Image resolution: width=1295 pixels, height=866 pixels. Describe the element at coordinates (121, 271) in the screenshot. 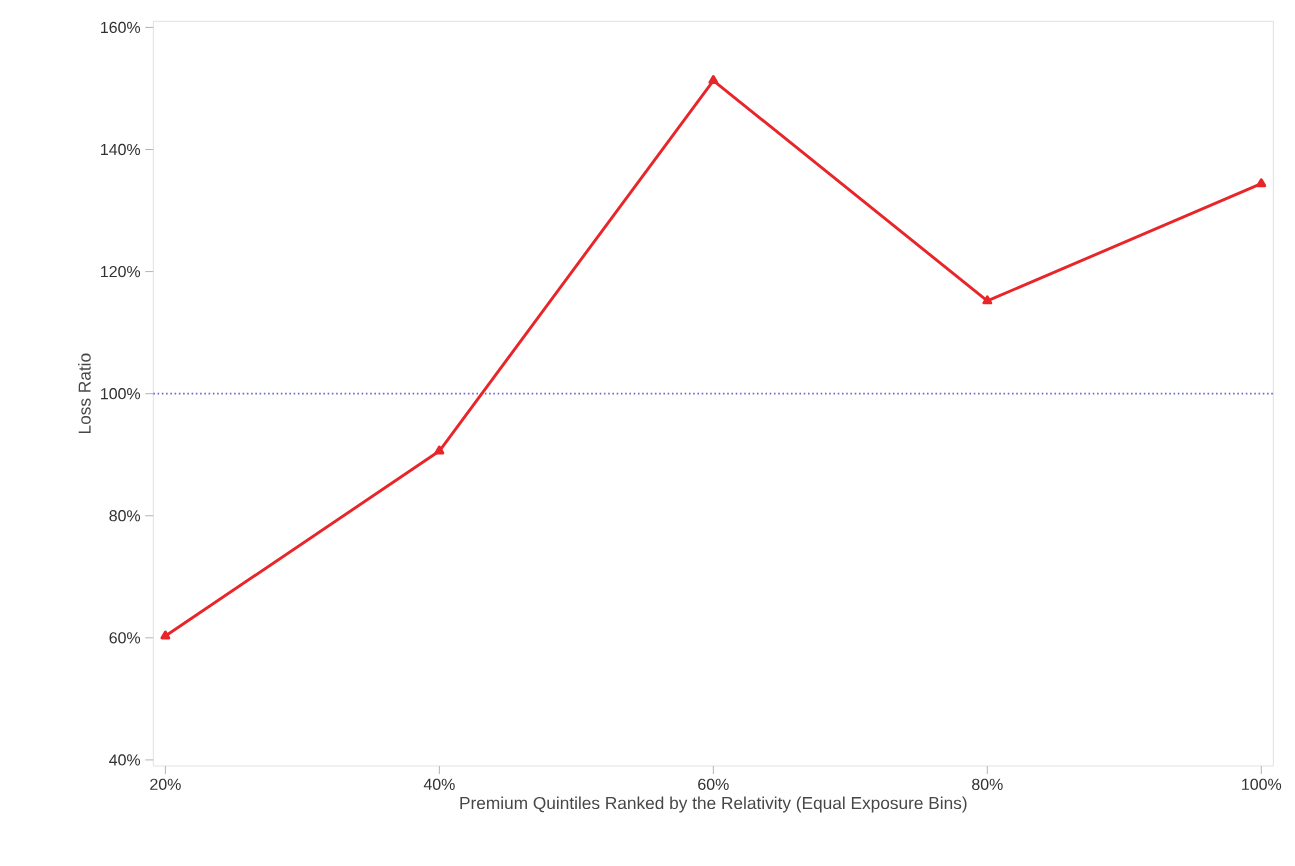

I see `y-tick-label: 120%` at that location.